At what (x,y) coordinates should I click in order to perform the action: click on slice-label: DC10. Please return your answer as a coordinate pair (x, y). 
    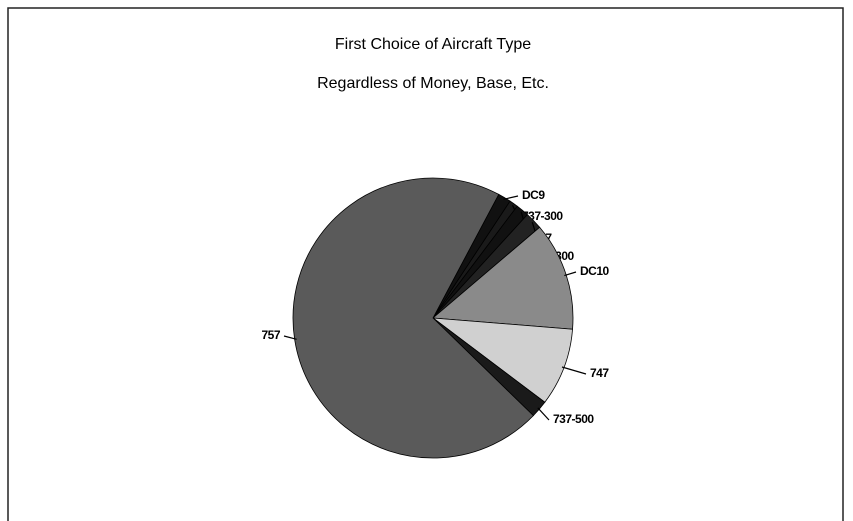
    Looking at the image, I should click on (595, 271).